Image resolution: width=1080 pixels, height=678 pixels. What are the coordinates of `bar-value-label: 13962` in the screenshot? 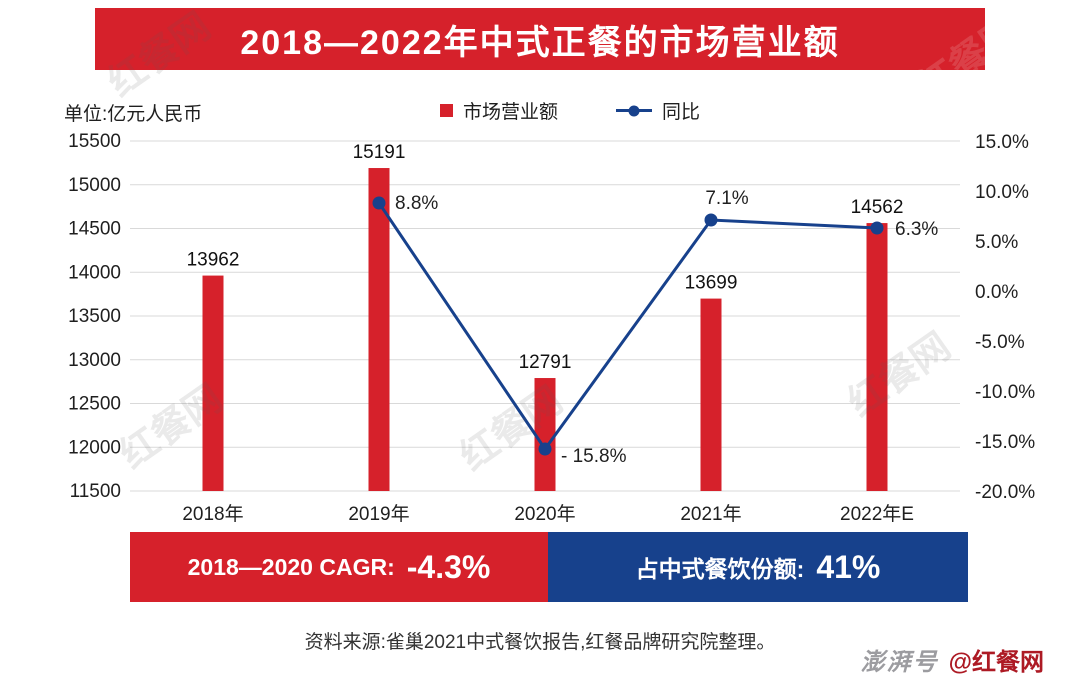 It's located at (213, 260).